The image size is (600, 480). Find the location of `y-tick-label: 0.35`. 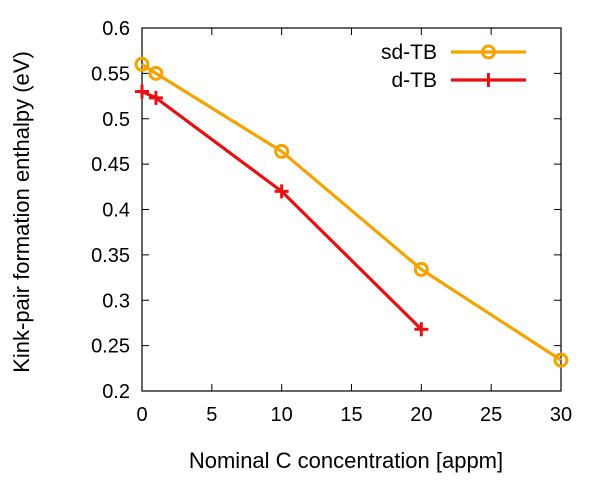

y-tick-label: 0.35 is located at coordinates (110, 256).